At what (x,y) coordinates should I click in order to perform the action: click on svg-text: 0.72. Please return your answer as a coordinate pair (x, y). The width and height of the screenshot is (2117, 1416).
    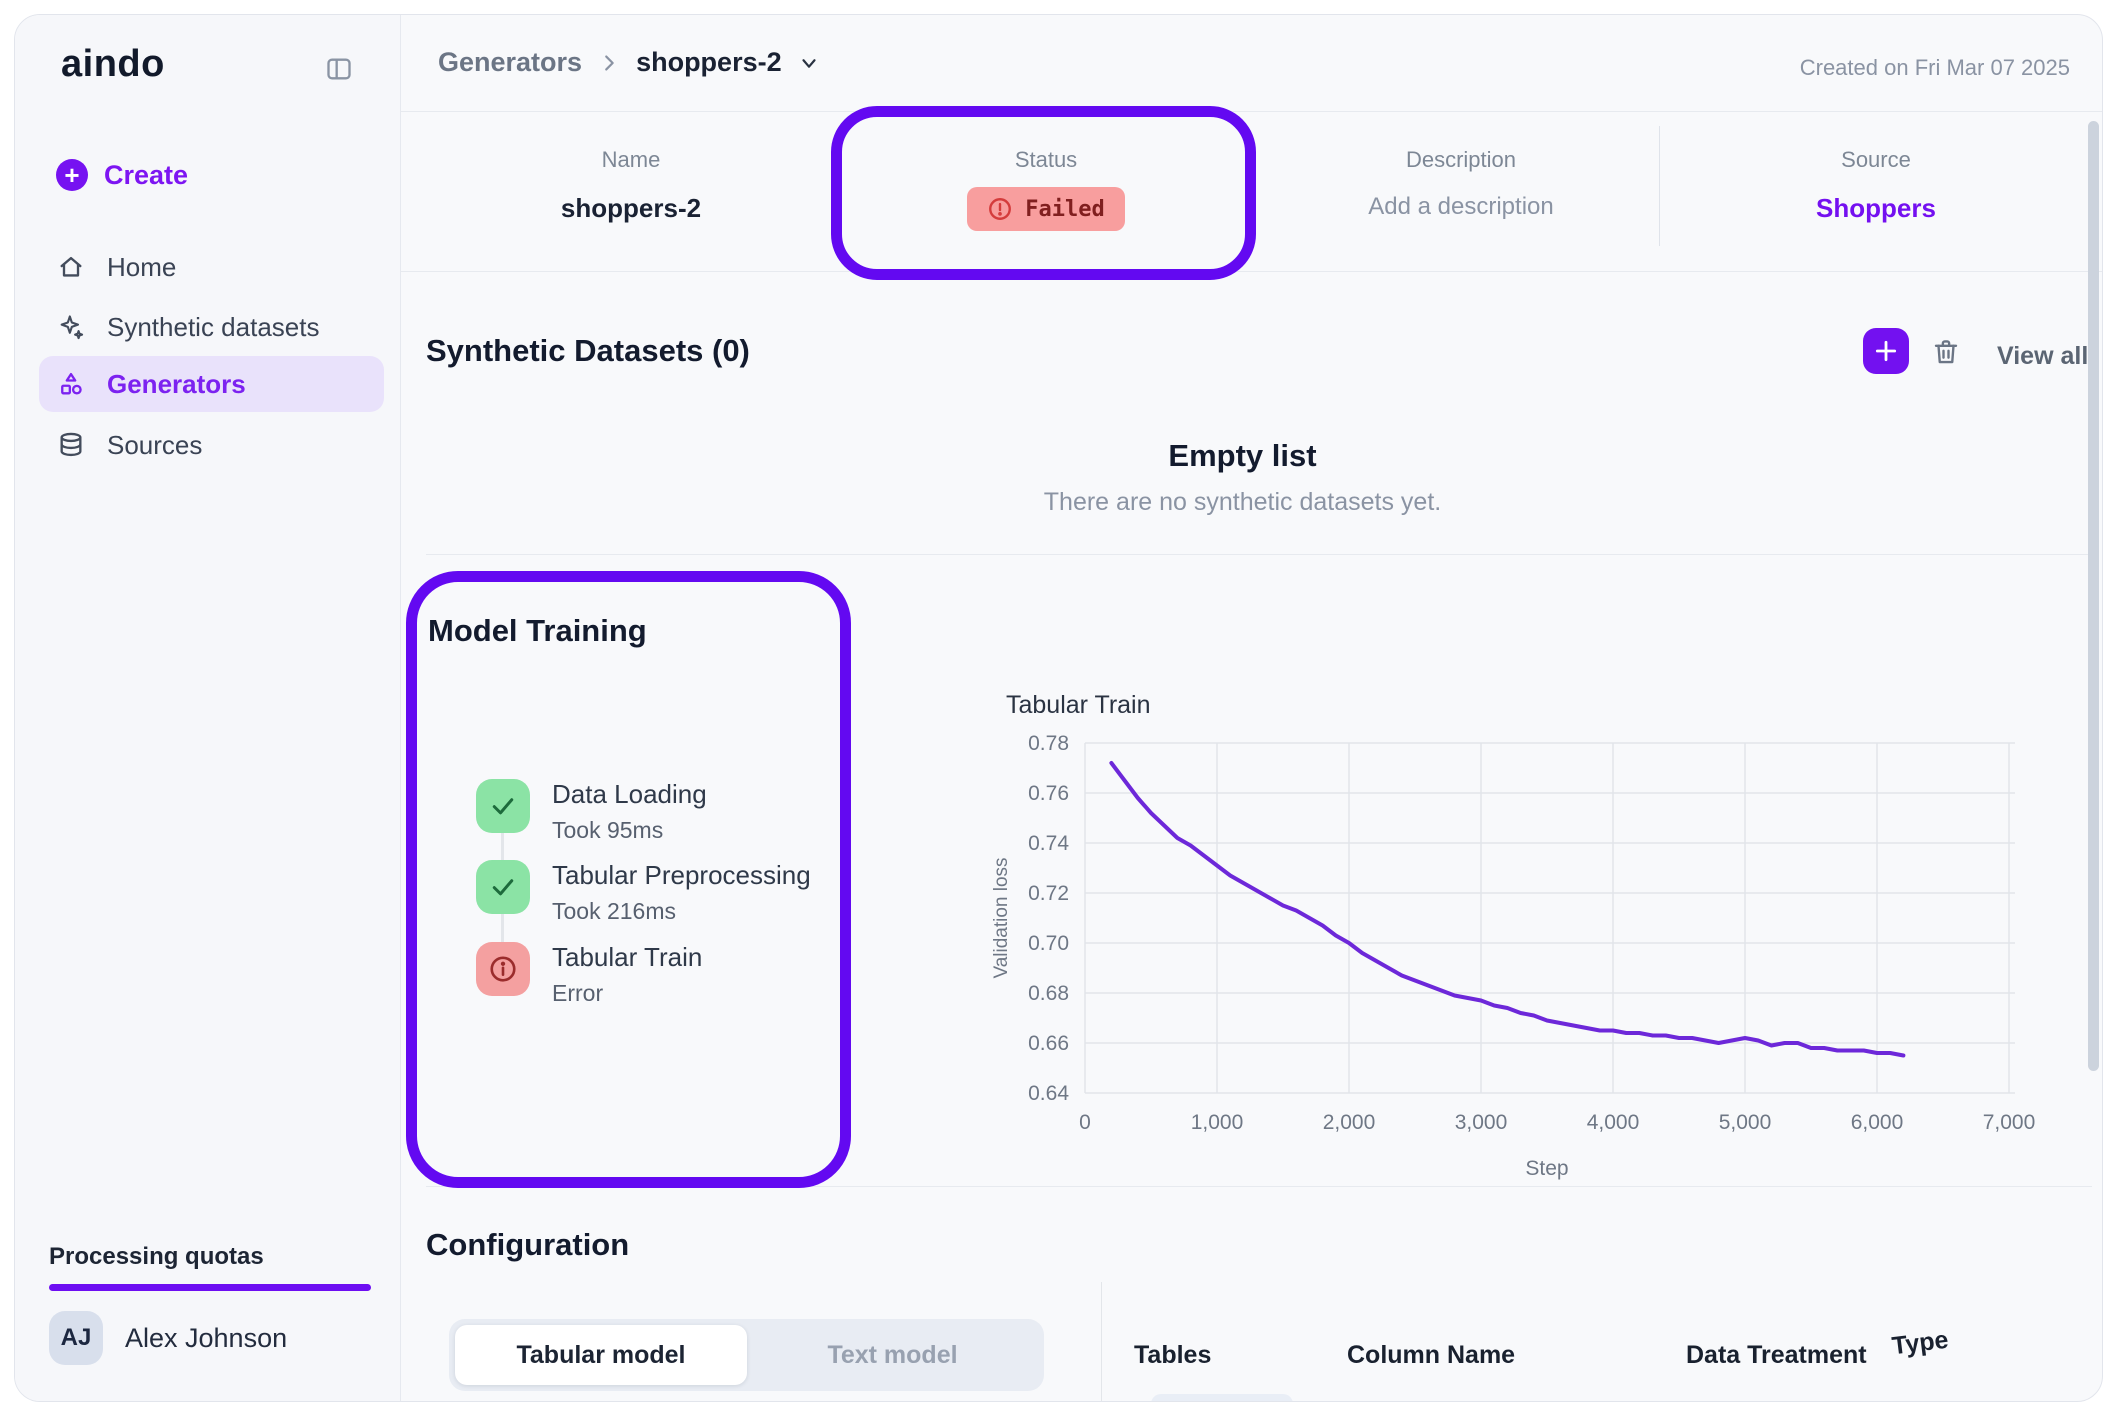
    Looking at the image, I should click on (1048, 893).